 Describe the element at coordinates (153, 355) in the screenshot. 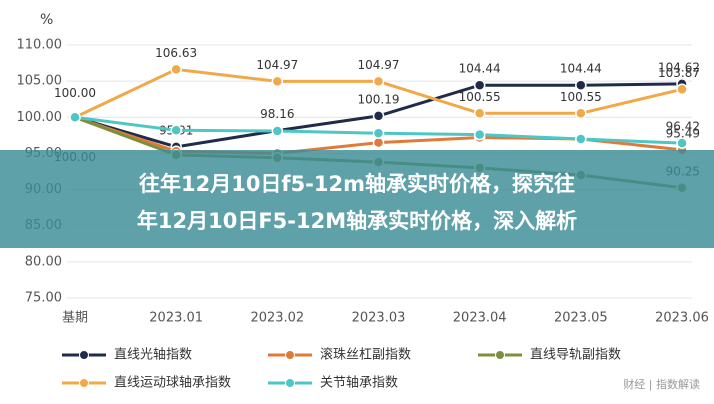

I see `legend-label: 直线光轴指数` at that location.